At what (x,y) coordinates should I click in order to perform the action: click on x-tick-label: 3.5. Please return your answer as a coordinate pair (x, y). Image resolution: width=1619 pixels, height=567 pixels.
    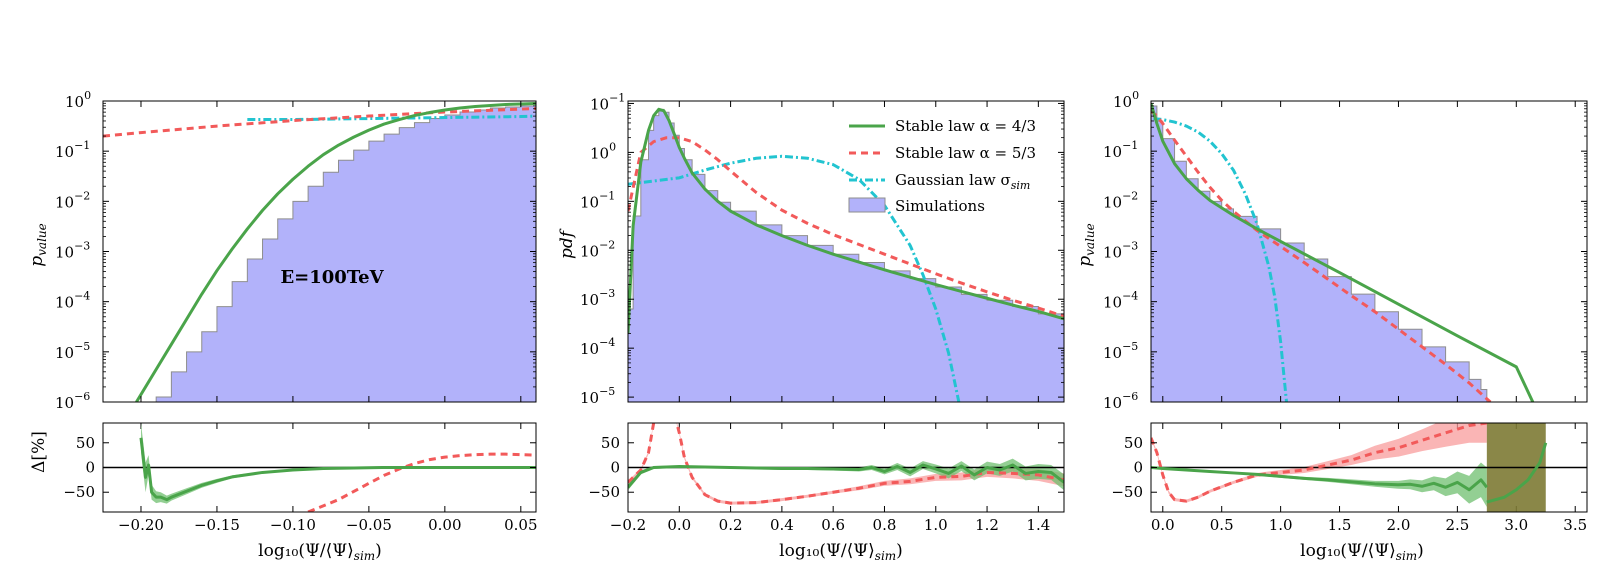
    Looking at the image, I should click on (1575, 525).